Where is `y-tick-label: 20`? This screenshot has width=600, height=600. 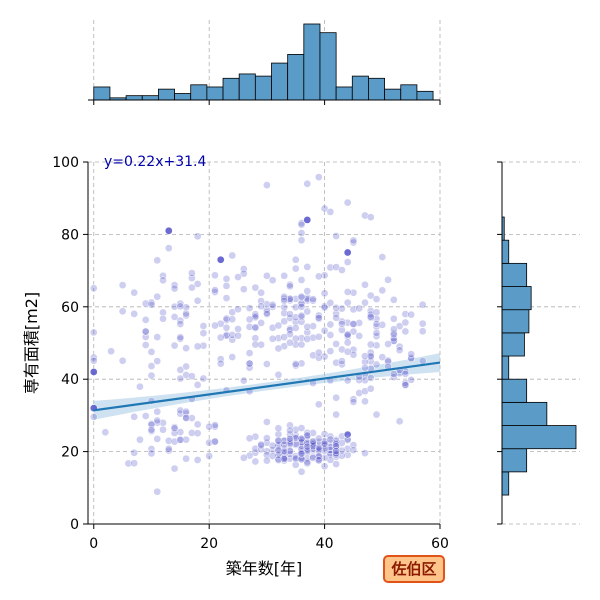 y-tick-label: 20 is located at coordinates (70, 453).